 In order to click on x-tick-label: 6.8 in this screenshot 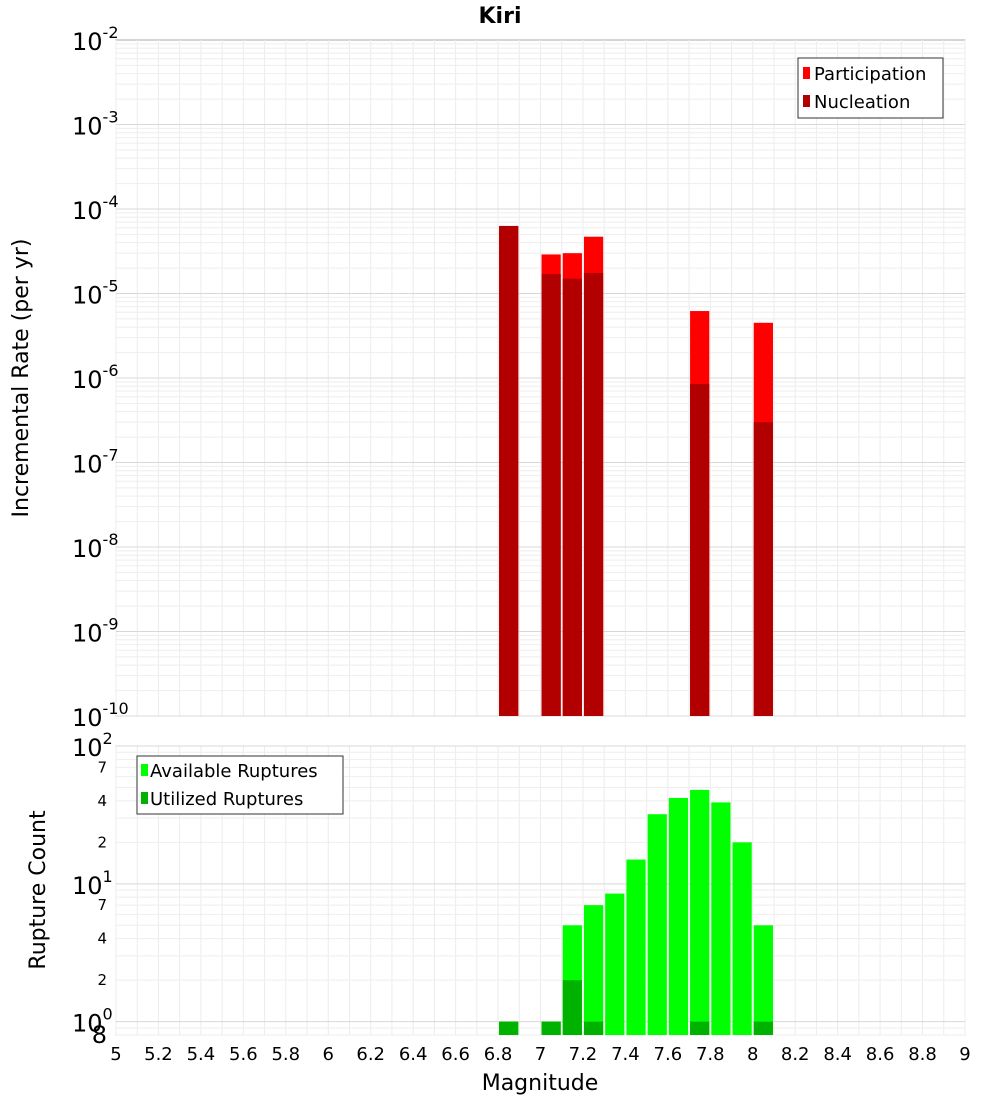, I will do `click(498, 1054)`.